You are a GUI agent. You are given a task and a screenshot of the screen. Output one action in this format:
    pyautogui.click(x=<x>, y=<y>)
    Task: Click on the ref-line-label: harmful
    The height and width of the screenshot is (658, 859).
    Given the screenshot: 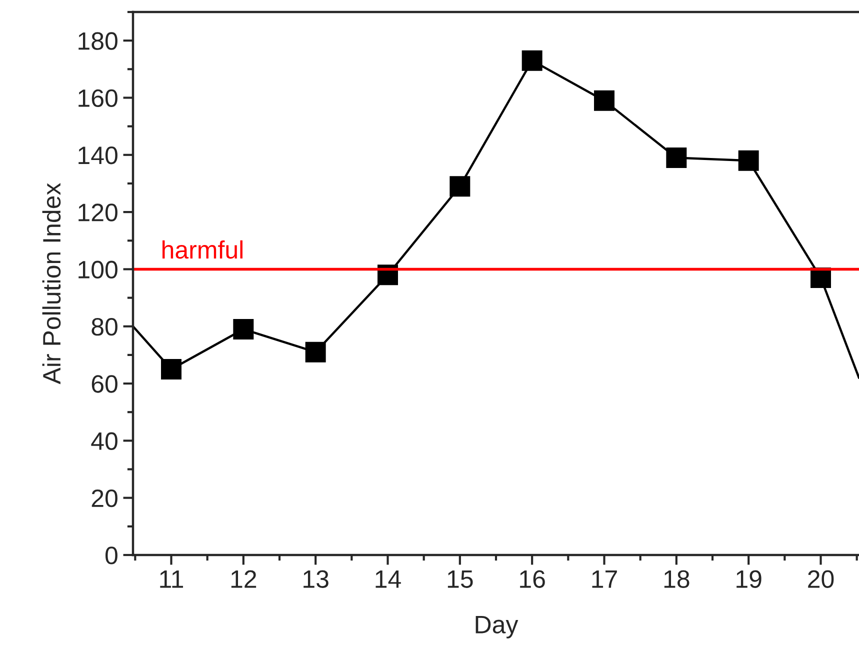 What is the action you would take?
    pyautogui.click(x=202, y=249)
    